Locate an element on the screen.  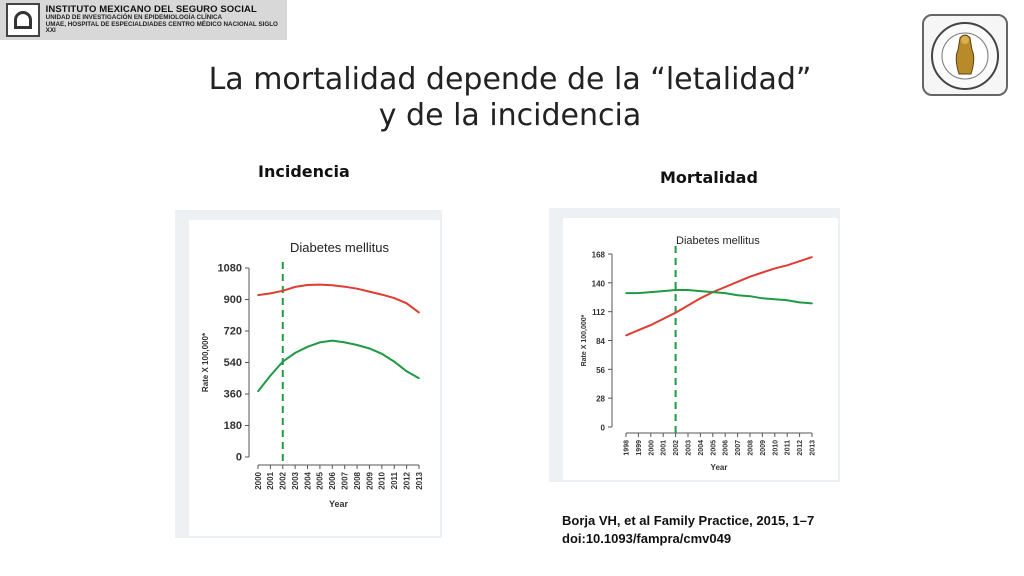
title-line-1: La mortalidad depende de la “letalidad” is located at coordinates (510, 79).